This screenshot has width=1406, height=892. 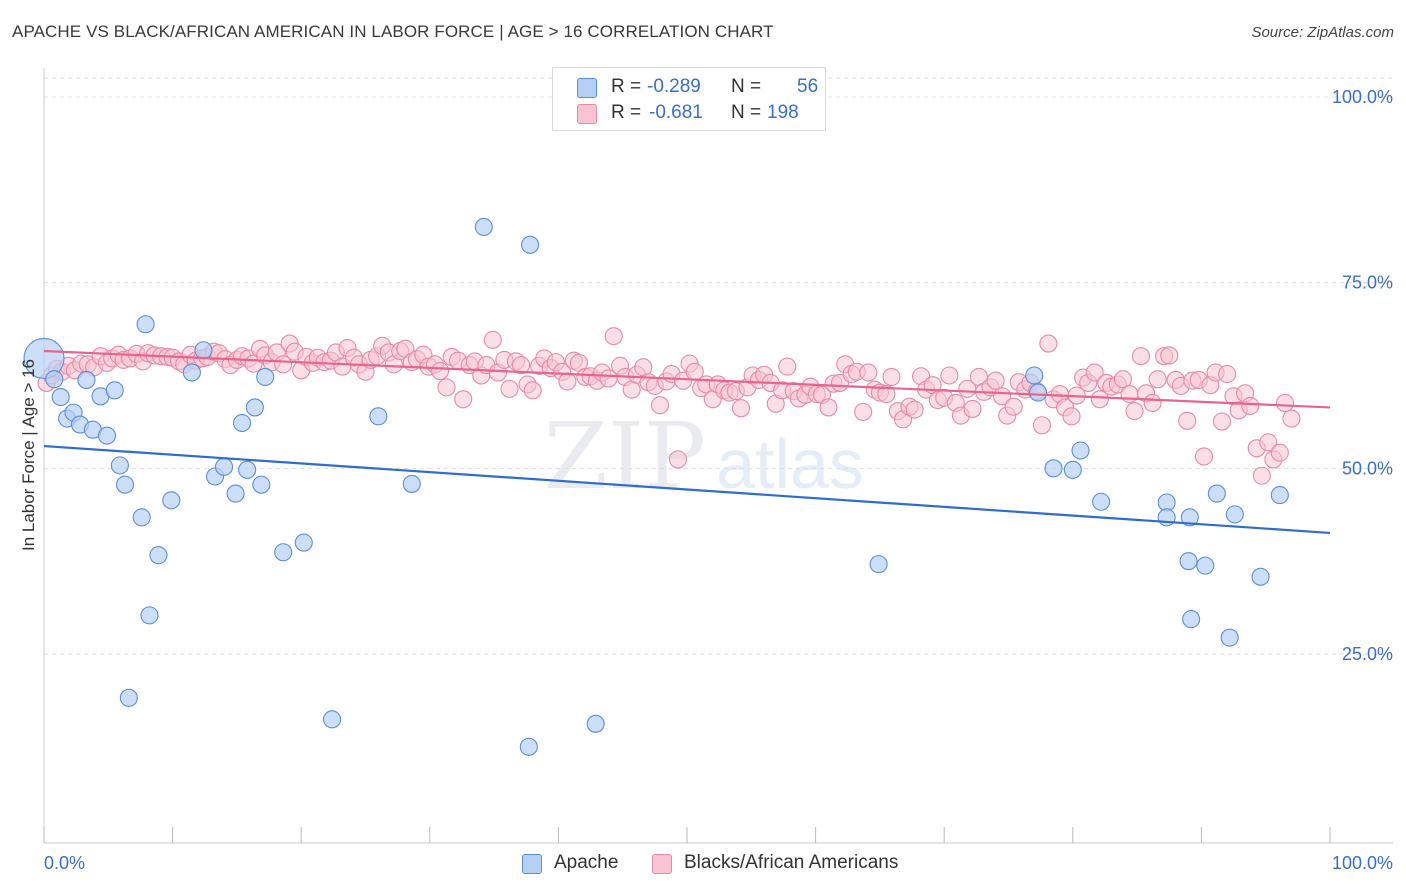 I want to click on legend-r-value: -0.289, so click(x=674, y=86).